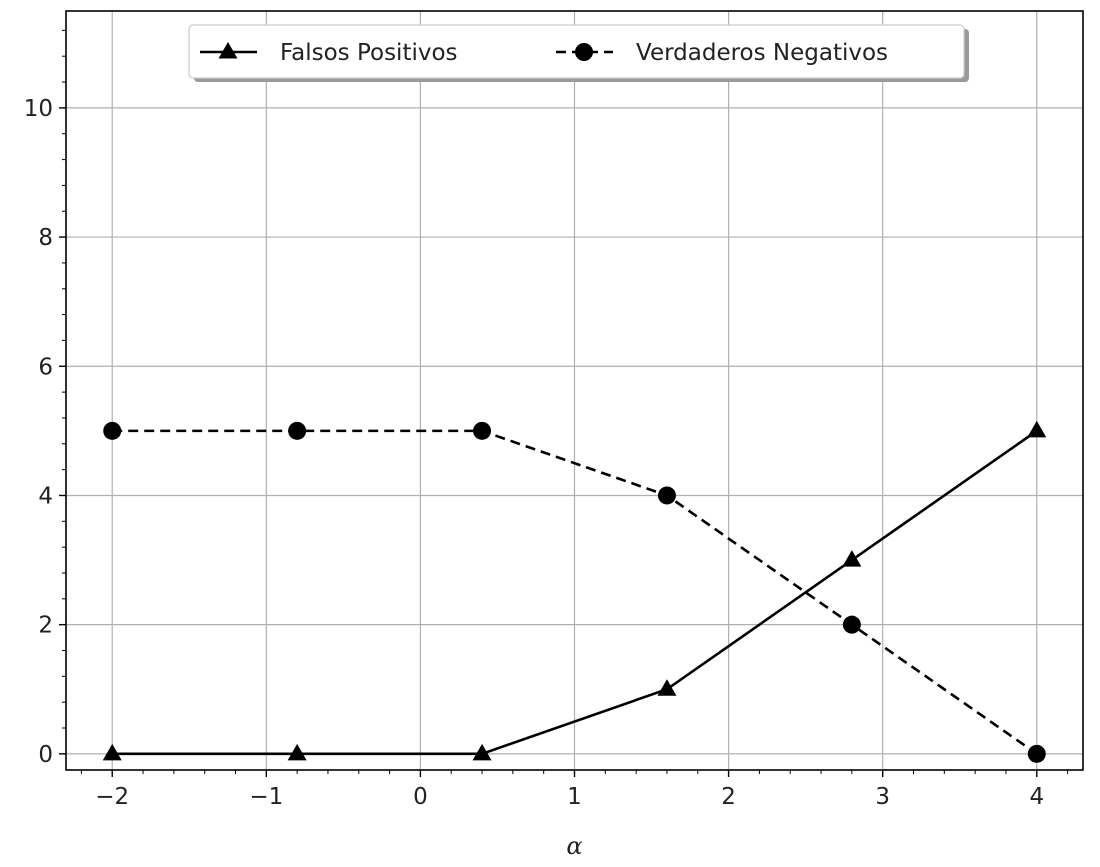 This screenshot has width=1100, height=867. I want to click on x-tick-label: 0, so click(420, 797).